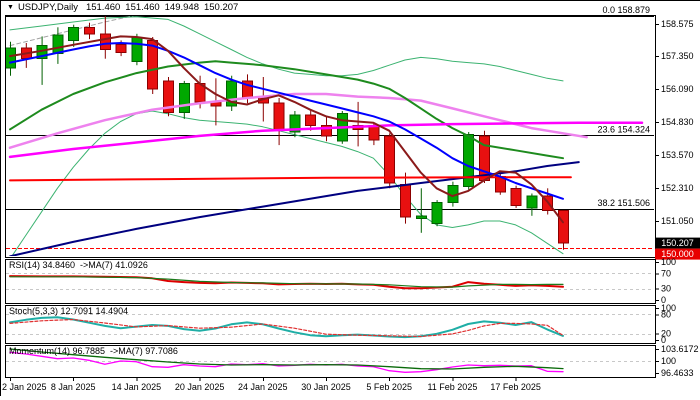 This screenshot has height=400, width=700. Describe the element at coordinates (200, 387) in the screenshot. I see `date-label: 20 Jan 2025` at that location.